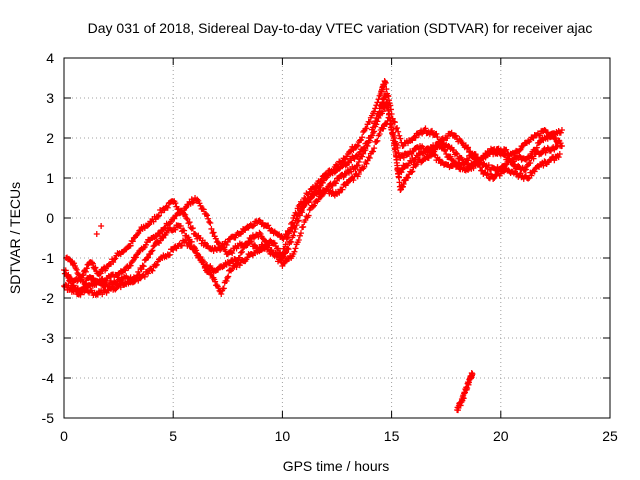 This screenshot has height=480, width=640. I want to click on y-tick-label: -3, so click(48, 338).